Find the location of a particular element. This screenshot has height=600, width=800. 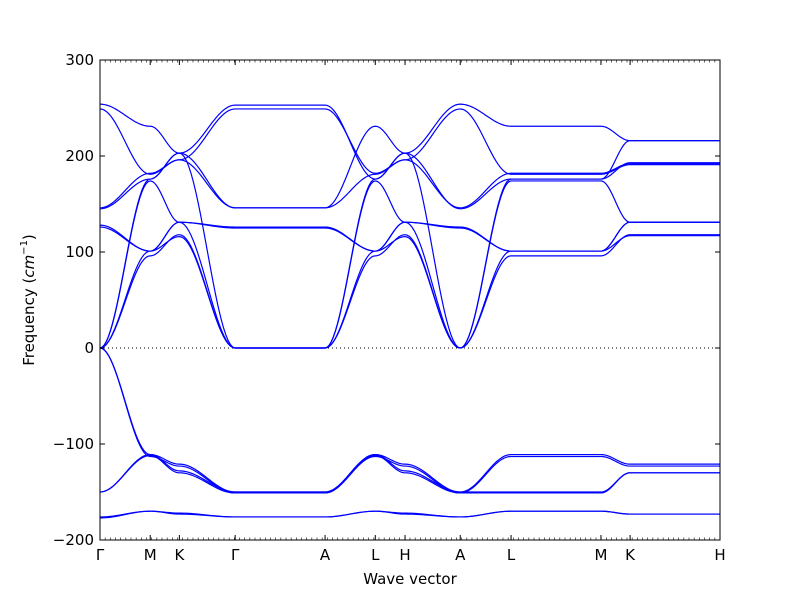

y-axis-label-open: ( is located at coordinates (29, 283).